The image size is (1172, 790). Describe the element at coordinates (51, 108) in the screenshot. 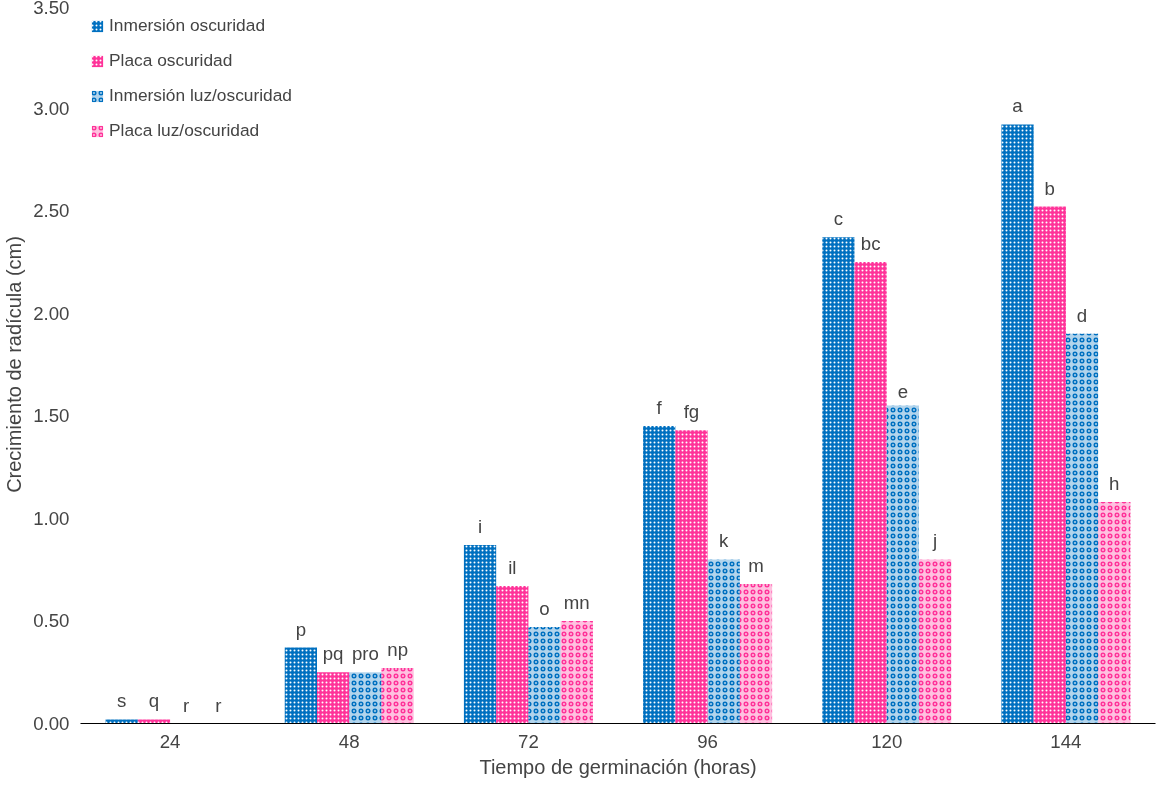

I see `y-tick-label: 3.00` at that location.